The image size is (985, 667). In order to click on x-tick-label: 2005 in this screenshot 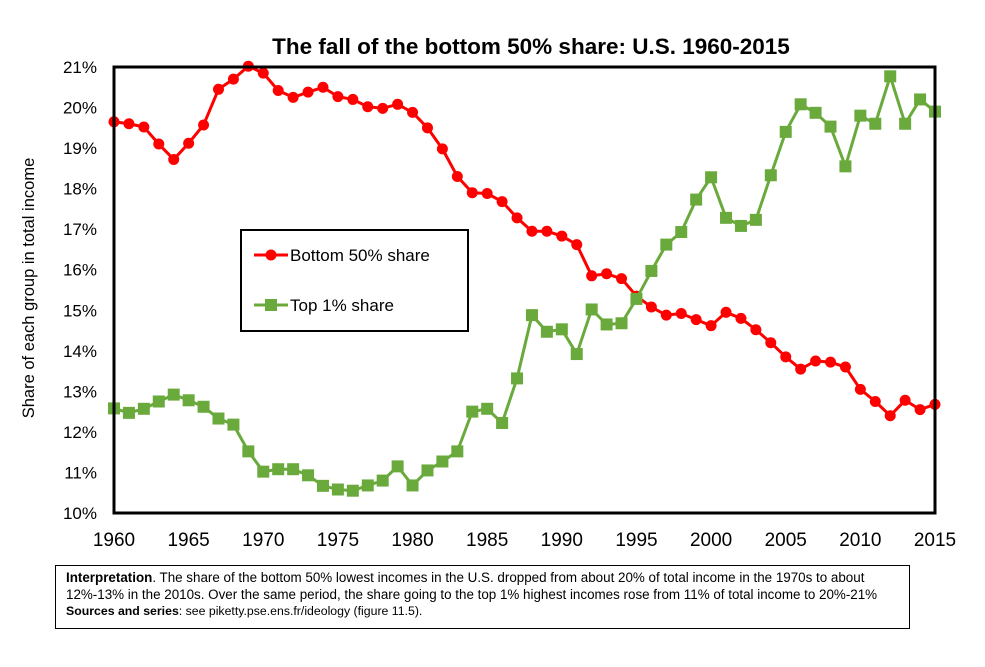, I will do `click(786, 540)`.